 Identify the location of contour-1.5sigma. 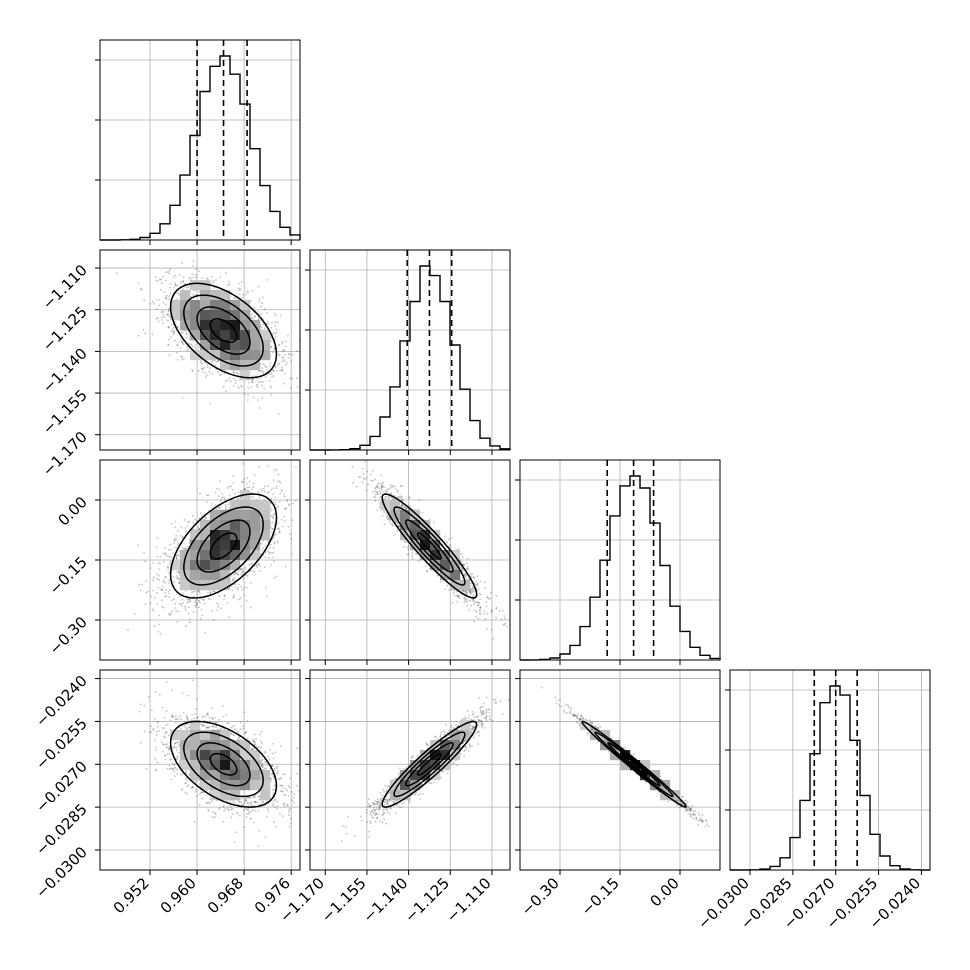
(223, 330).